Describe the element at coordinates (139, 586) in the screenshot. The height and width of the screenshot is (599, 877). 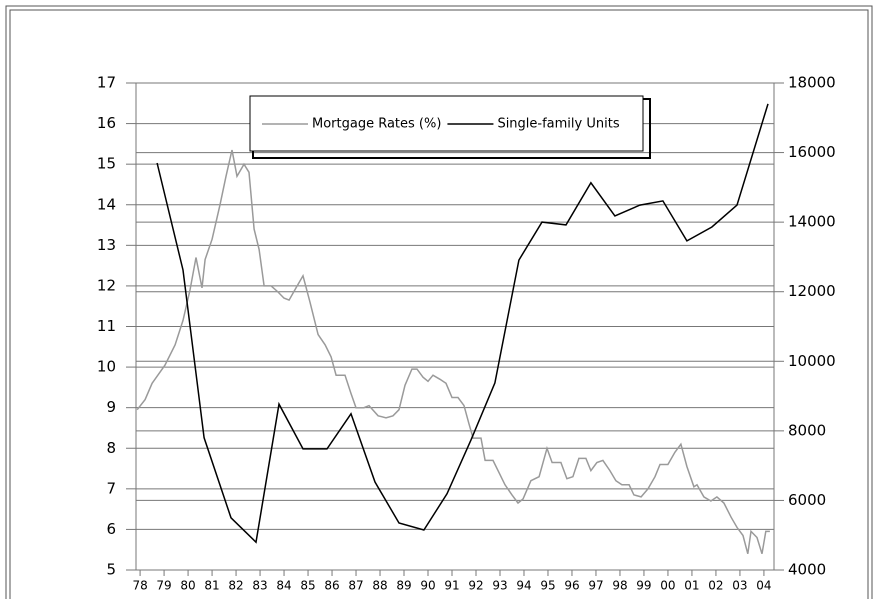
I see `x-tick-label: 78` at that location.